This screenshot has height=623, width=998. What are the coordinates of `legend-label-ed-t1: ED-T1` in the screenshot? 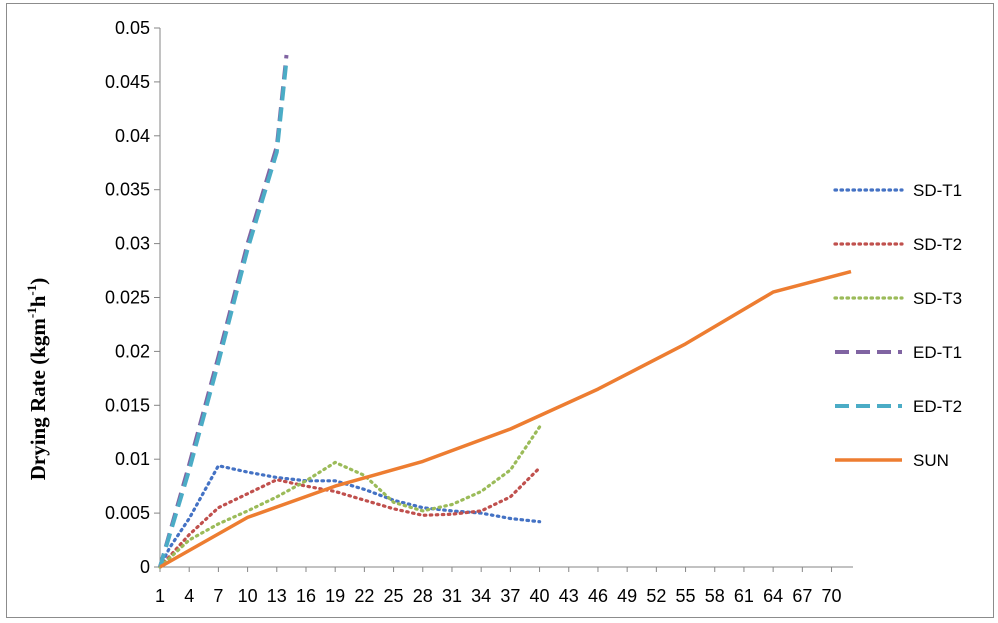 It's located at (937, 352).